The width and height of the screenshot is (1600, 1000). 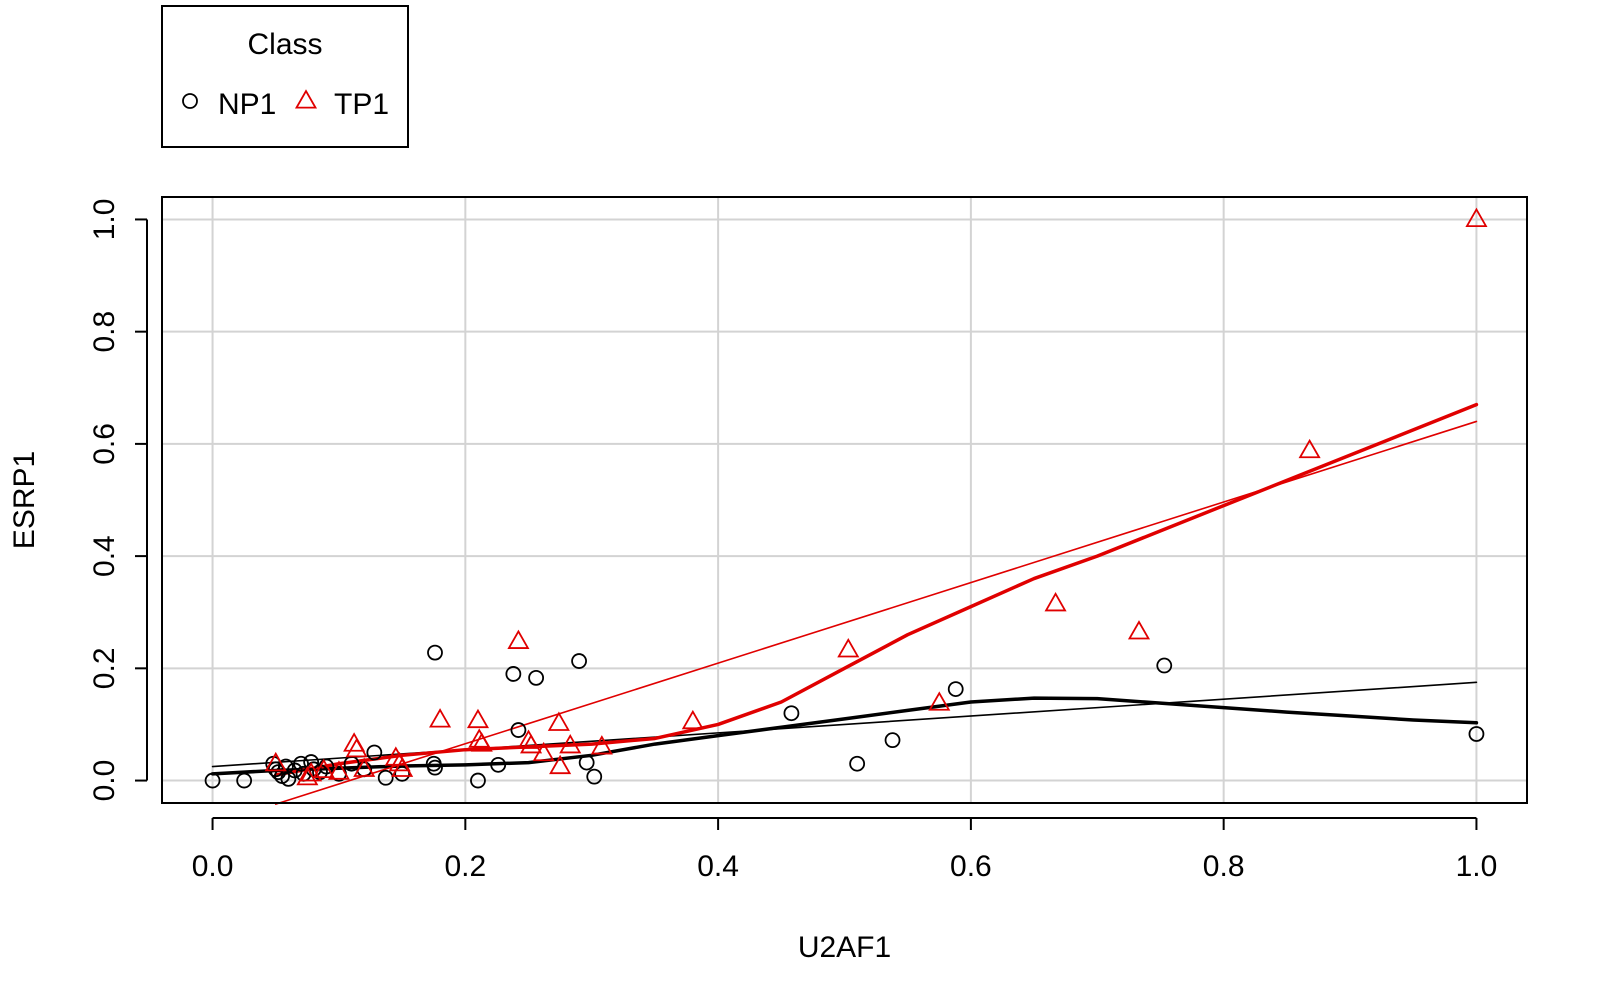 I want to click on legend-title: Class, so click(x=284, y=44).